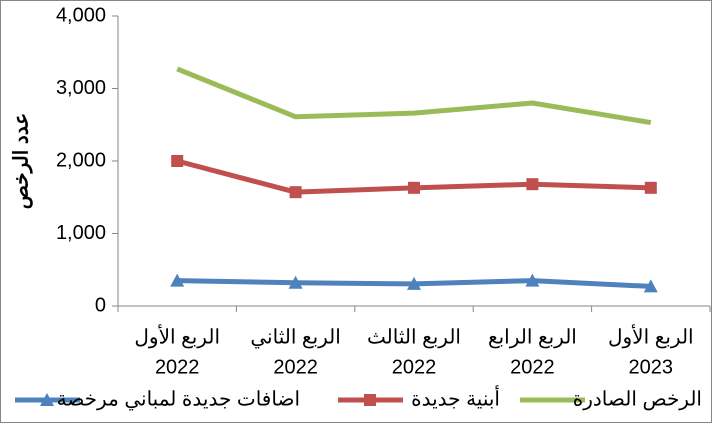  I want to click on x-tick-label: الربع الثاني, so click(295, 337).